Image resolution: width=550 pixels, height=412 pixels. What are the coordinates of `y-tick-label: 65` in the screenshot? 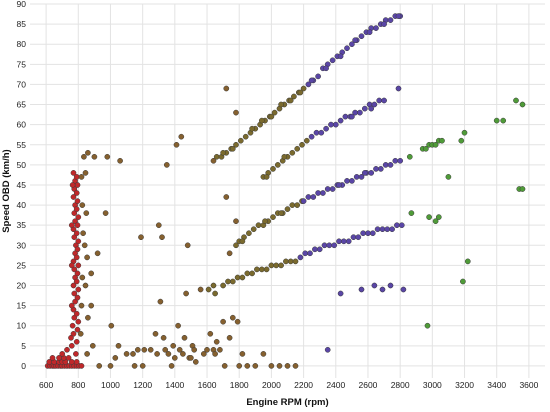 It's located at (22, 105).